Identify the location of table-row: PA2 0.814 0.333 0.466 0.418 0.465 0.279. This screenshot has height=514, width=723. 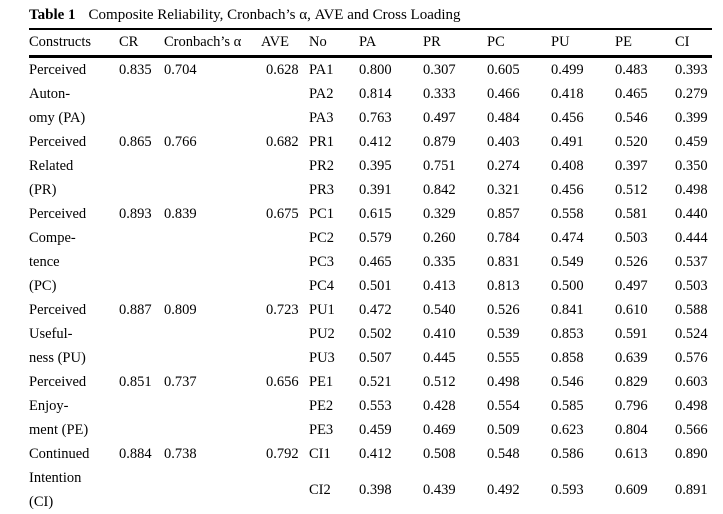
(370, 94).